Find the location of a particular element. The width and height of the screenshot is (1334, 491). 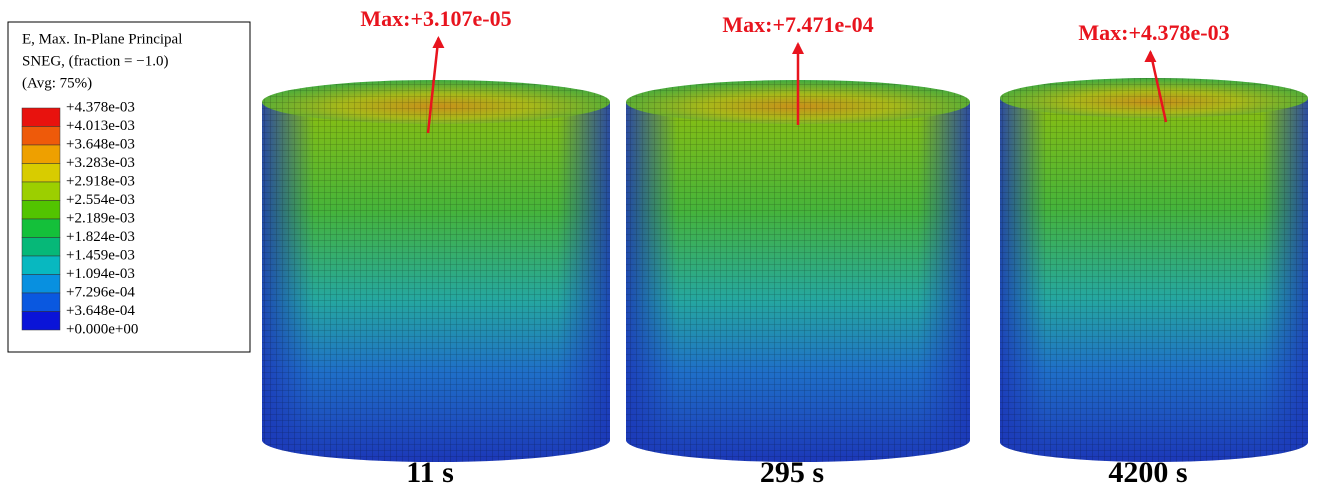

time-label: 295 s is located at coordinates (792, 472).